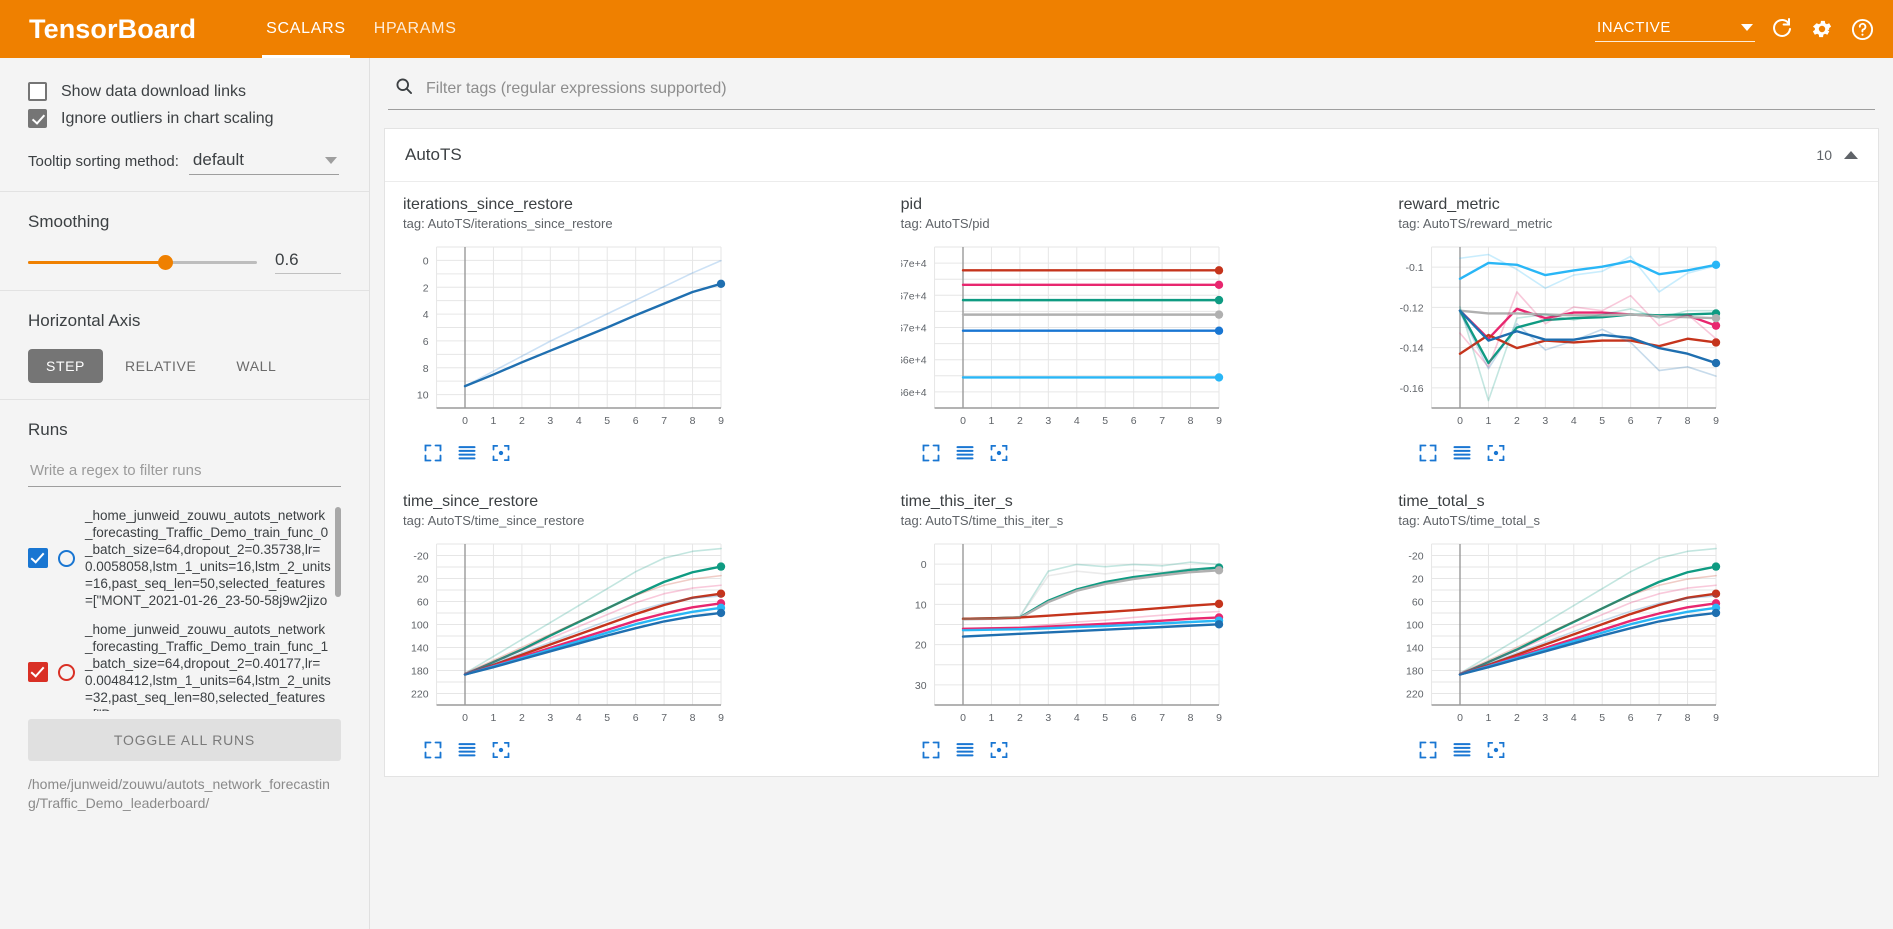 Image resolution: width=1893 pixels, height=929 pixels. Describe the element at coordinates (914, 393) in the screenshot. I see `svg-text: 2.466e+4` at that location.